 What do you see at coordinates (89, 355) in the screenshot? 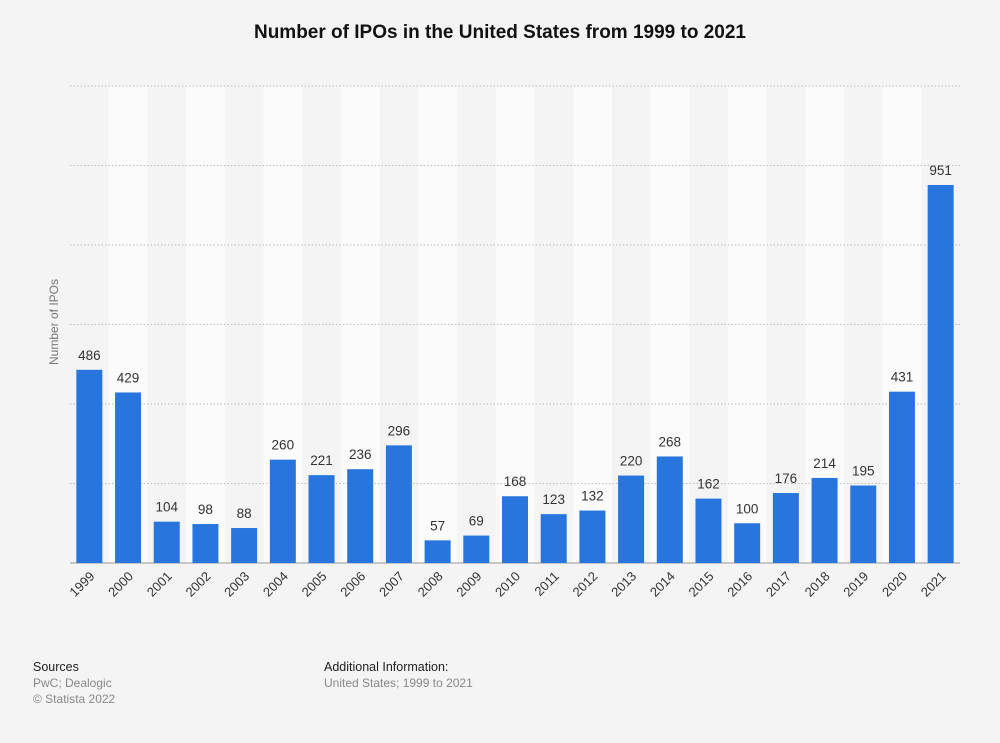
I see `value-label-1999: 486` at bounding box center [89, 355].